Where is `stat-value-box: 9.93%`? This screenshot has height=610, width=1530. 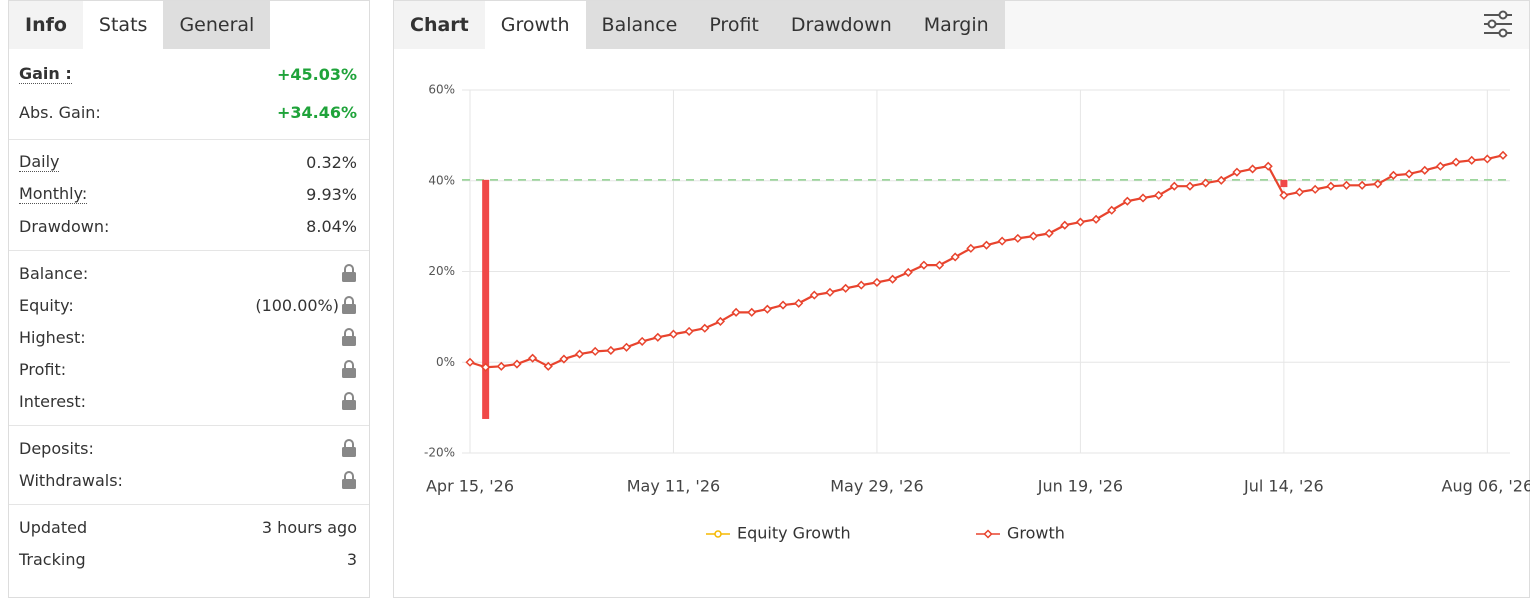 stat-value-box: 9.93% is located at coordinates (331, 194).